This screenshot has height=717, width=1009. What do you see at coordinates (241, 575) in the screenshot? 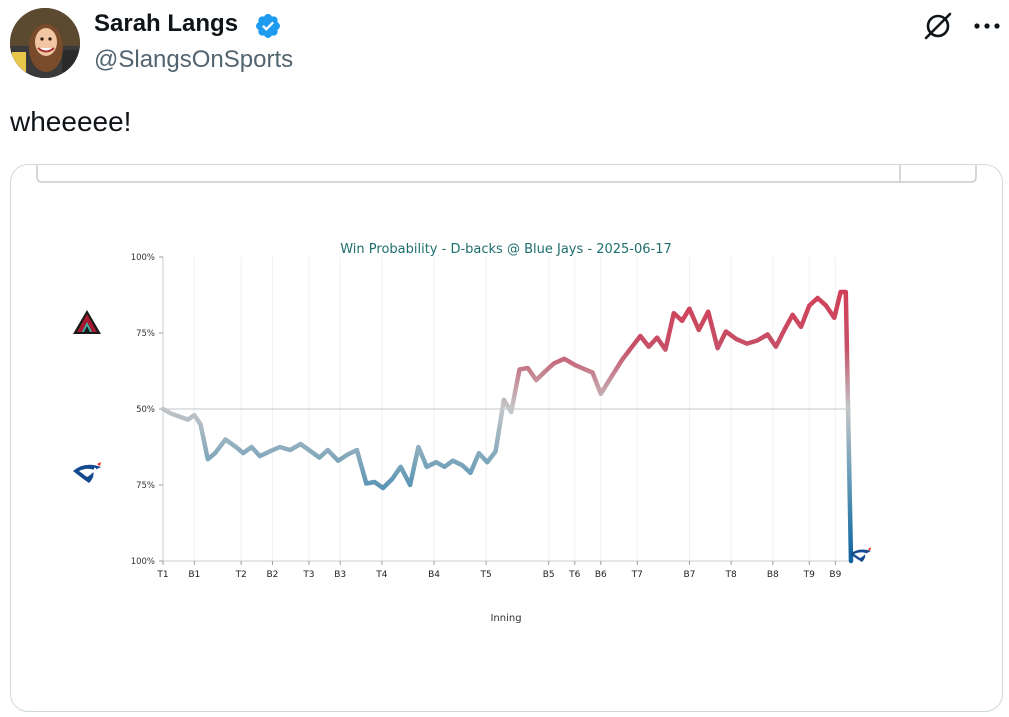
I see `x-tick-label-T2: T2` at bounding box center [241, 575].